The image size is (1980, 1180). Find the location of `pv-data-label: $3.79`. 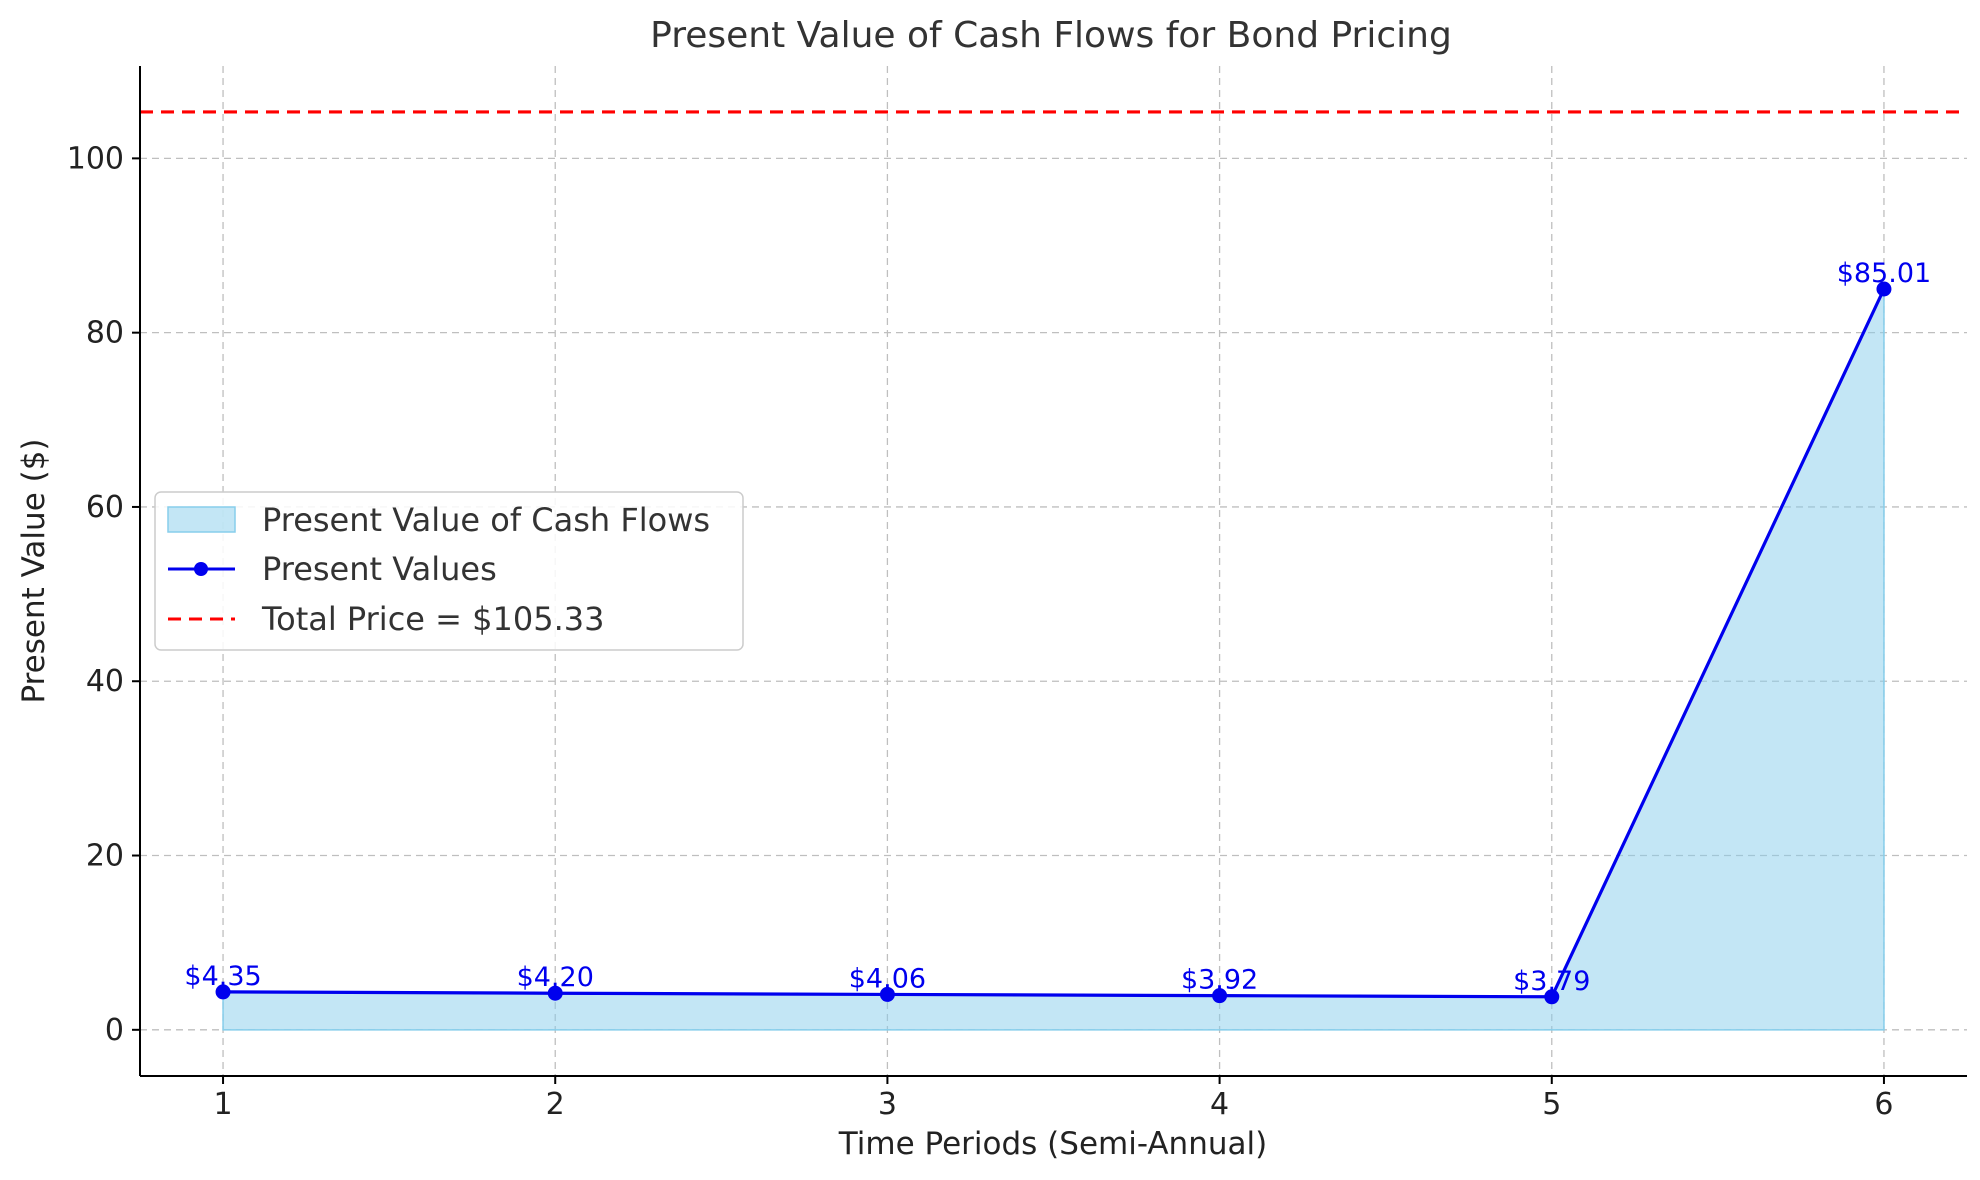

pv-data-label: $3.79 is located at coordinates (1551, 981).